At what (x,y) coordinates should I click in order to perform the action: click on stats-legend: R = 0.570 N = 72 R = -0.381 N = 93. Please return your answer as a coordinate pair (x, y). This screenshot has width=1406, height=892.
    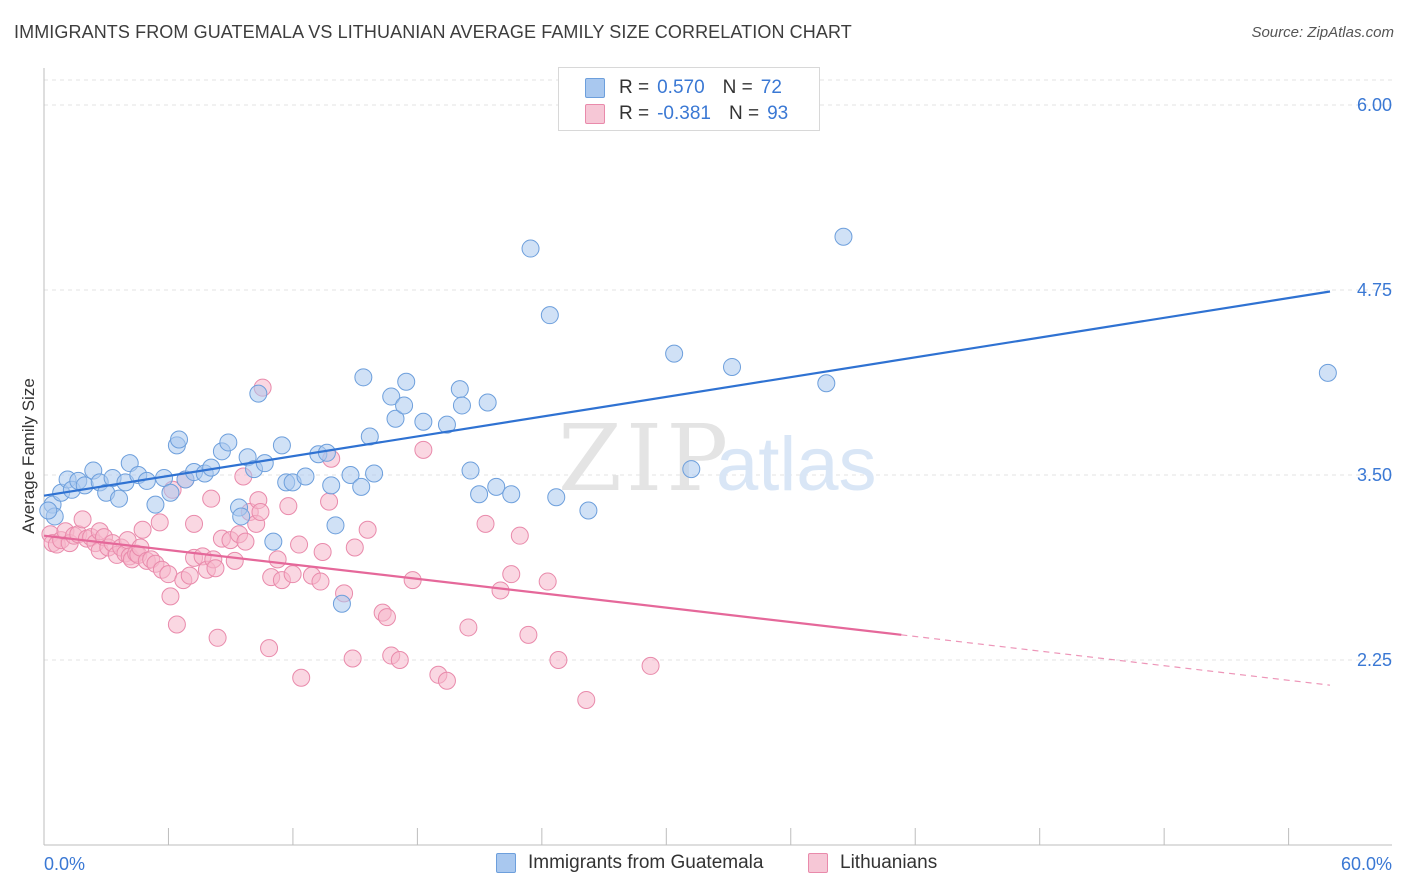
    Looking at the image, I should click on (689, 99).